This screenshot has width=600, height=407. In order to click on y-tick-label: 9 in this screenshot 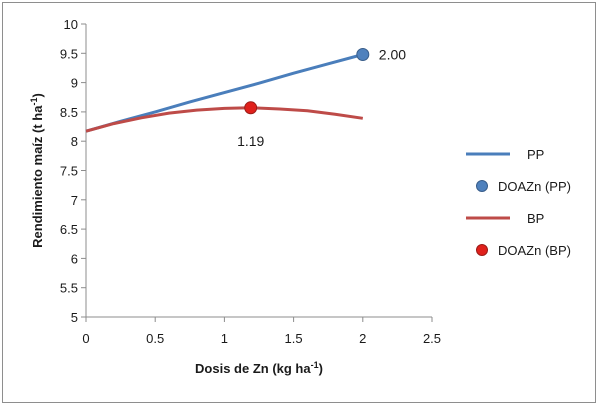, I will do `click(74, 83)`.